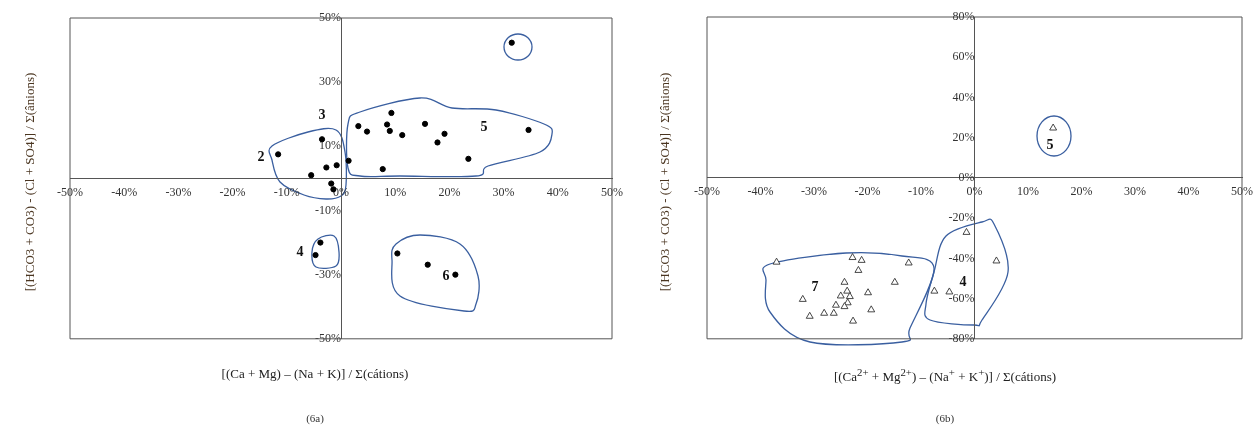 Image resolution: width=1260 pixels, height=435 pixels. What do you see at coordinates (330, 17) in the screenshot?
I see `y-tick-label: 50%` at bounding box center [330, 17].